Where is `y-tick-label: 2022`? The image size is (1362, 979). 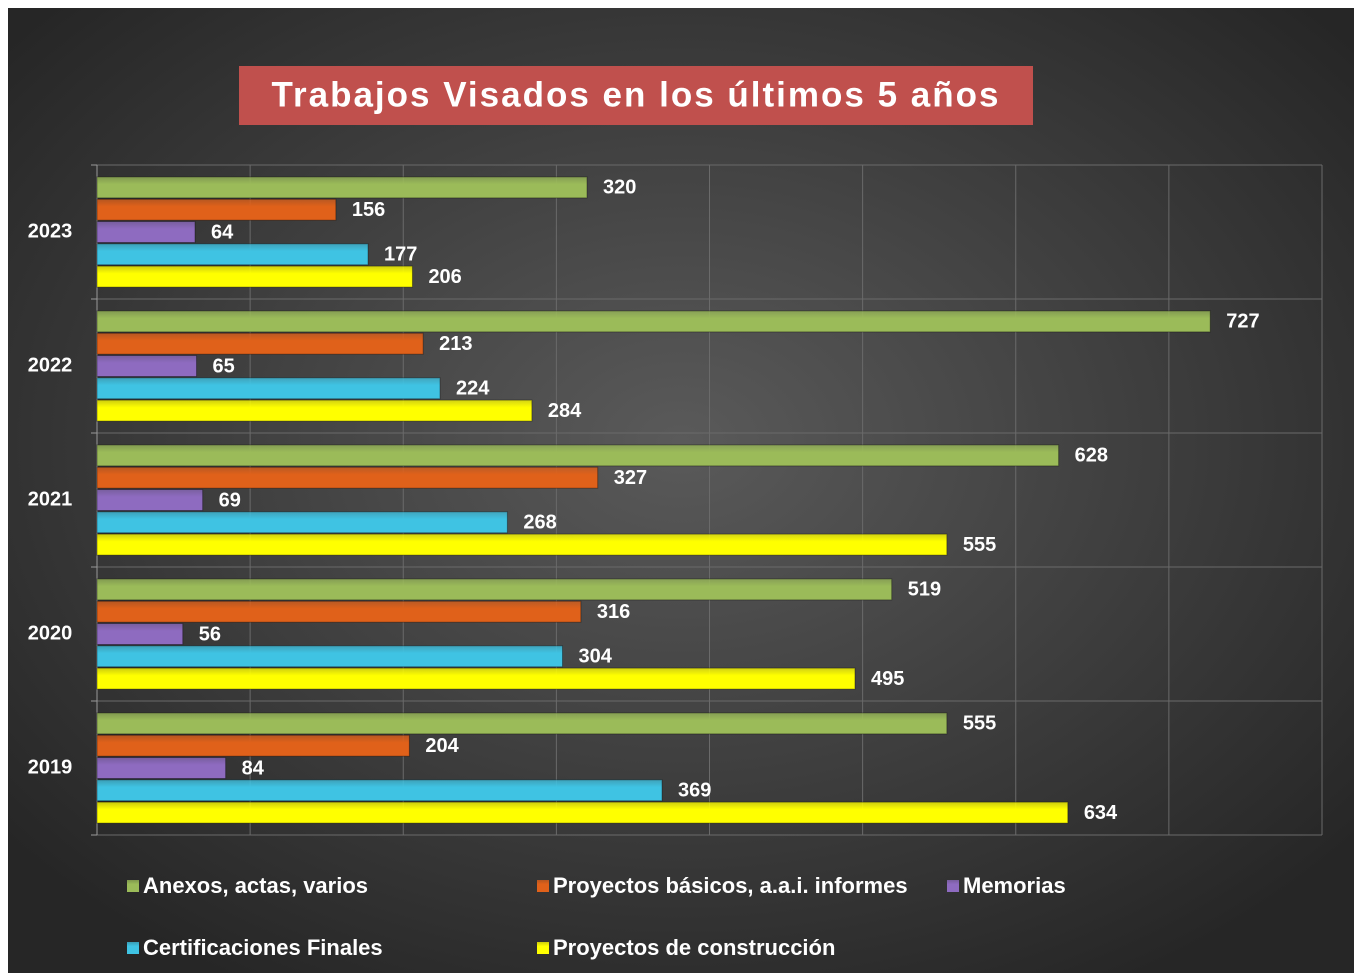 y-tick-label: 2022 is located at coordinates (50, 365).